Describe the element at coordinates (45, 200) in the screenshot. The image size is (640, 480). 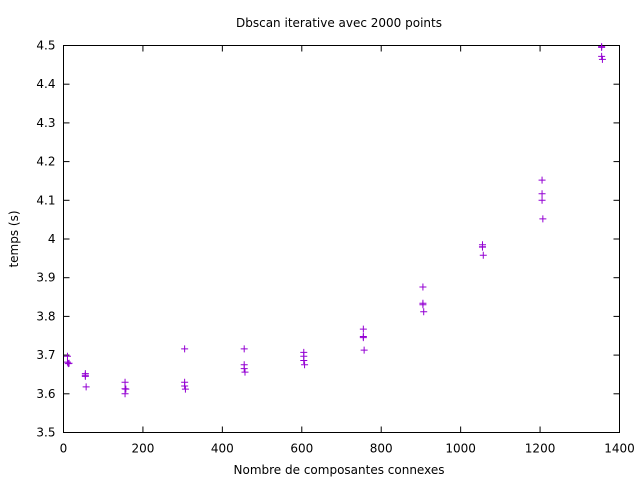
I see `y-tick-label: 4.1` at that location.